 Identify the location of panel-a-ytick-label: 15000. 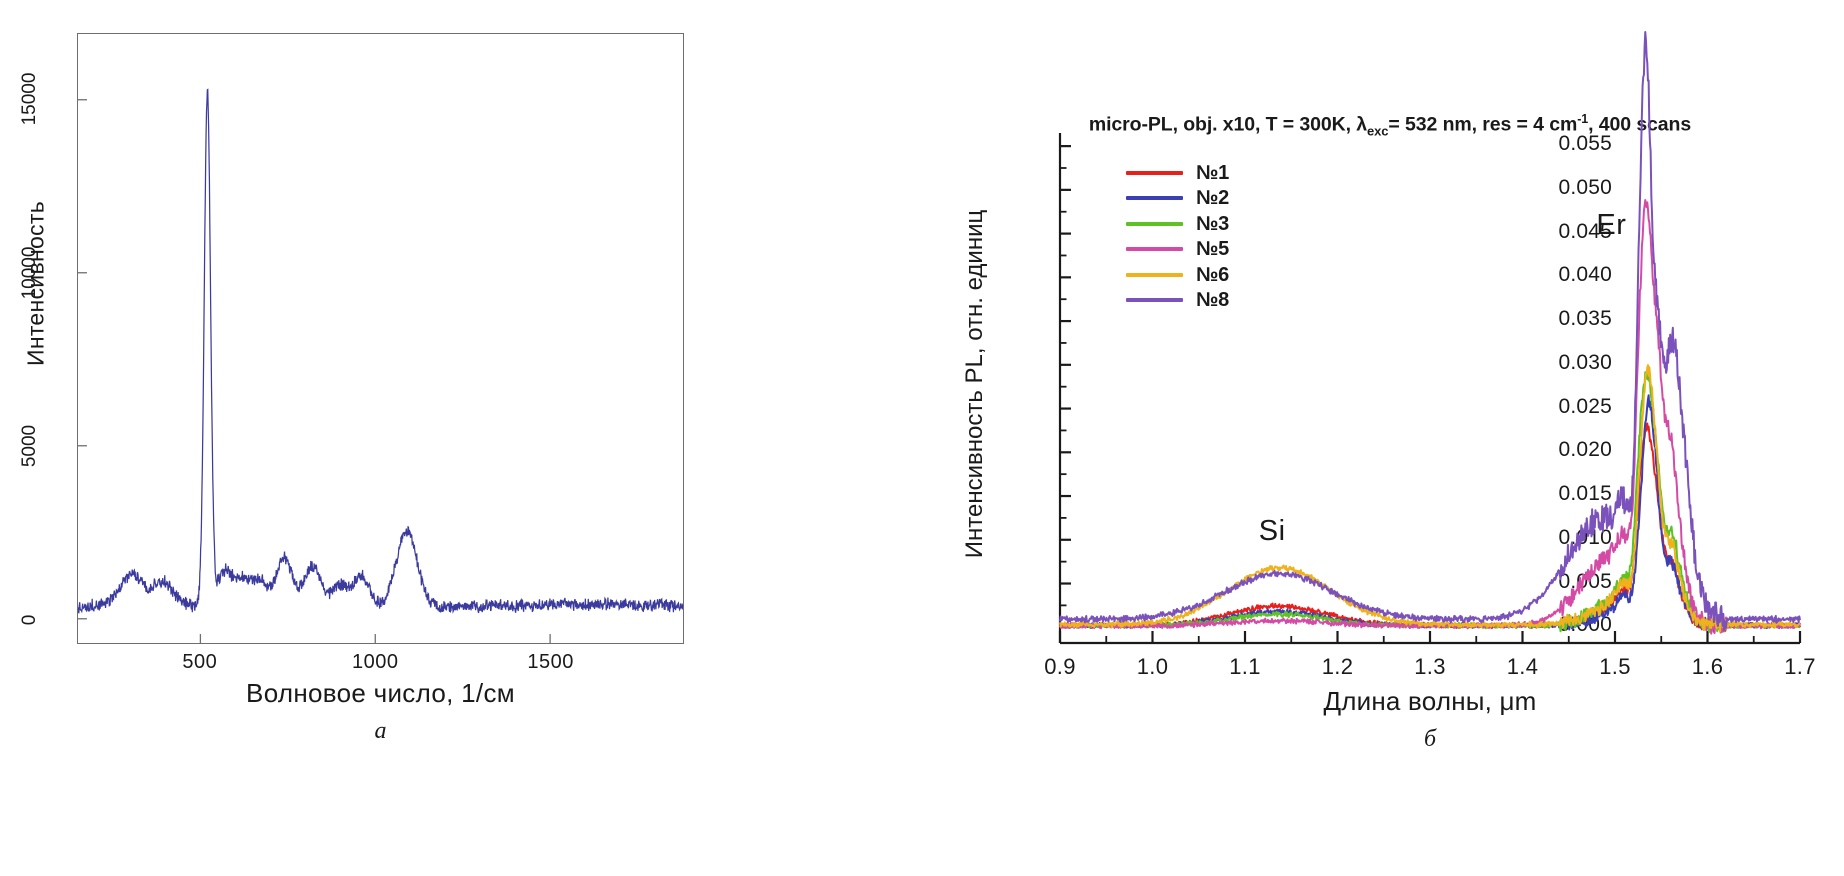
(29, 99).